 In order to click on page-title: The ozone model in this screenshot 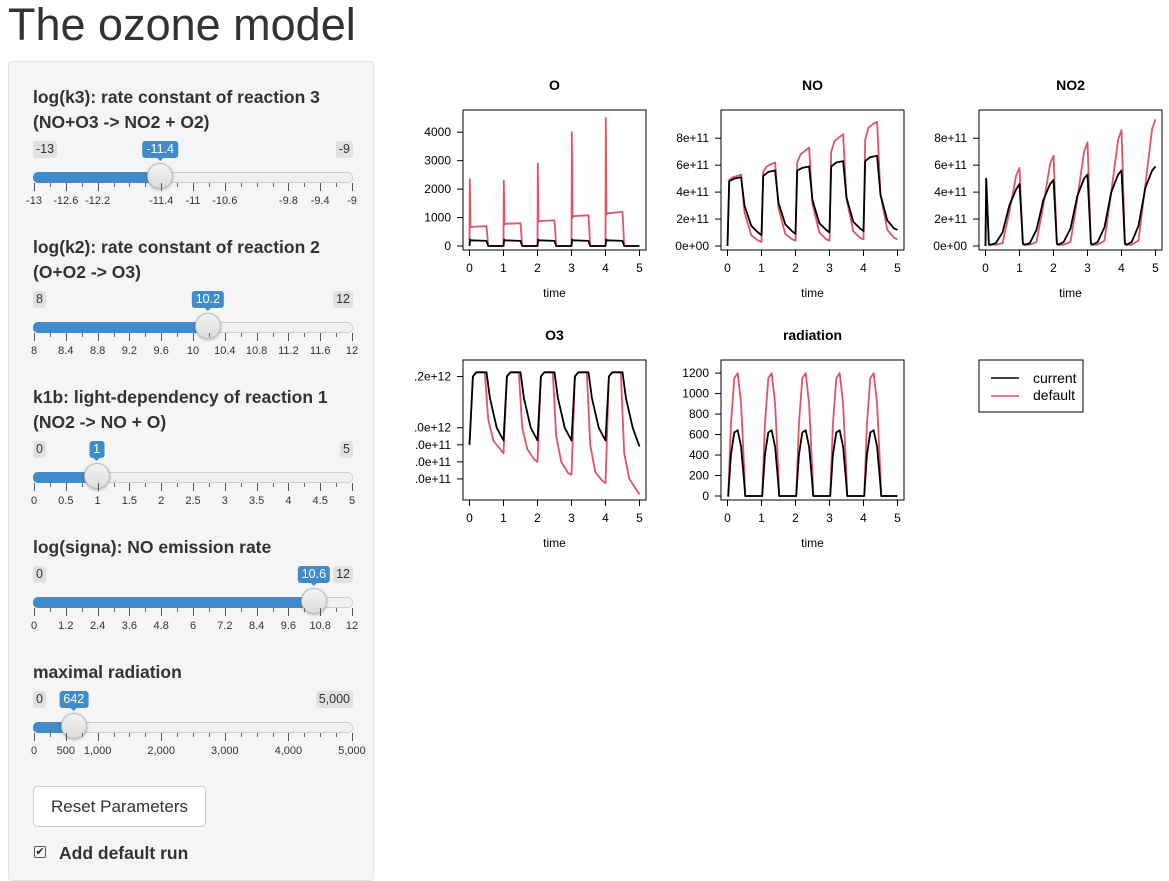, I will do `click(182, 25)`.